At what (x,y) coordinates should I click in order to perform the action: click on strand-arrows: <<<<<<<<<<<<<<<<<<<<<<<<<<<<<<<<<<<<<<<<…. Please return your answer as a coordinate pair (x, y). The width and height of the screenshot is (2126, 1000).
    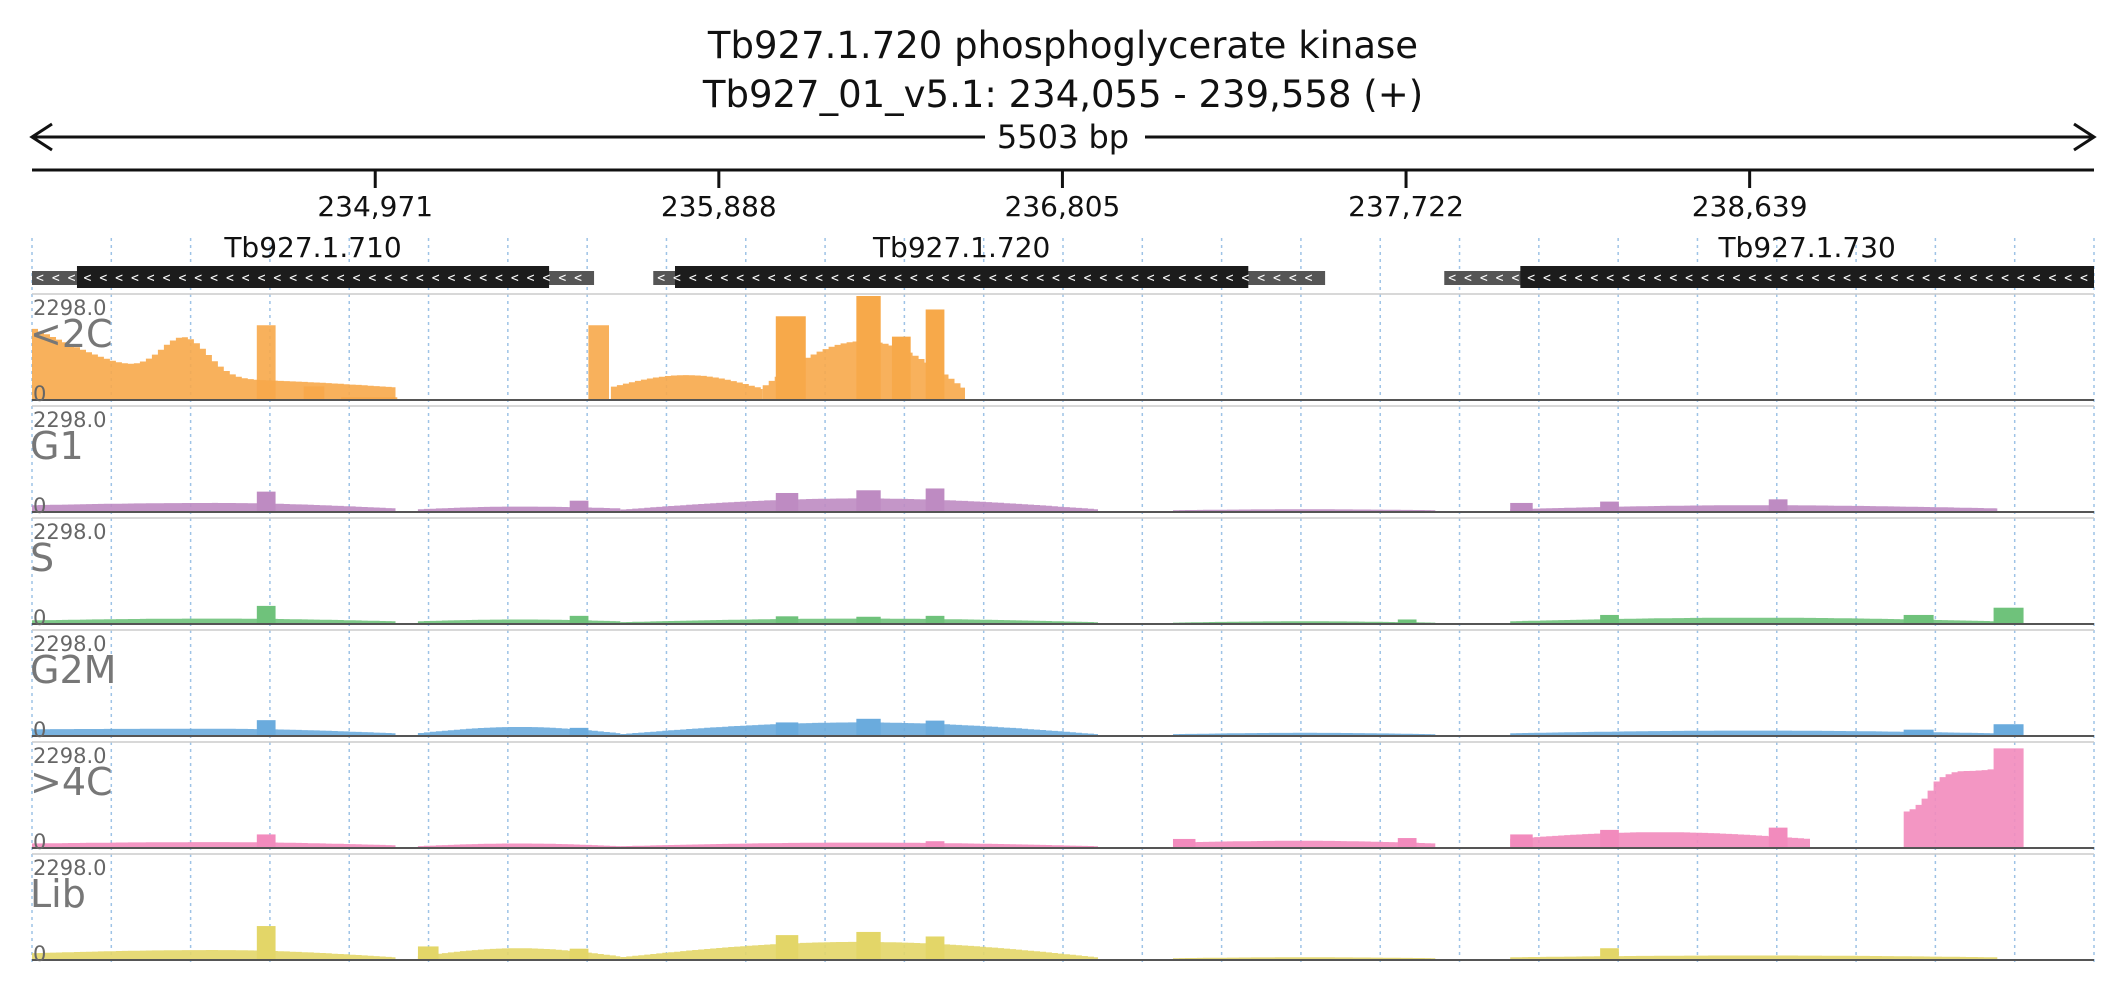
    Looking at the image, I should click on (1768, 278).